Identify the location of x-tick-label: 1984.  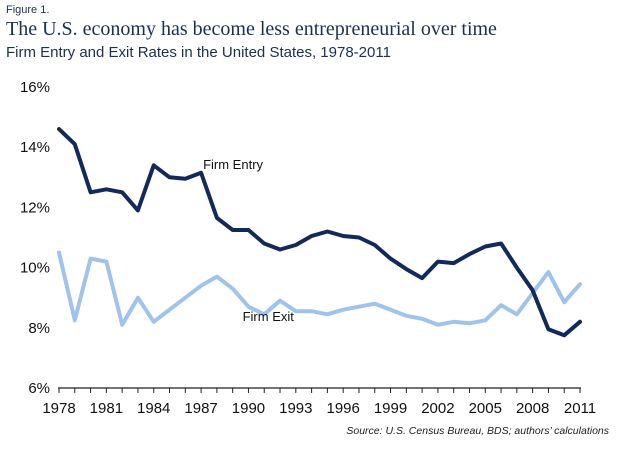
(153, 408).